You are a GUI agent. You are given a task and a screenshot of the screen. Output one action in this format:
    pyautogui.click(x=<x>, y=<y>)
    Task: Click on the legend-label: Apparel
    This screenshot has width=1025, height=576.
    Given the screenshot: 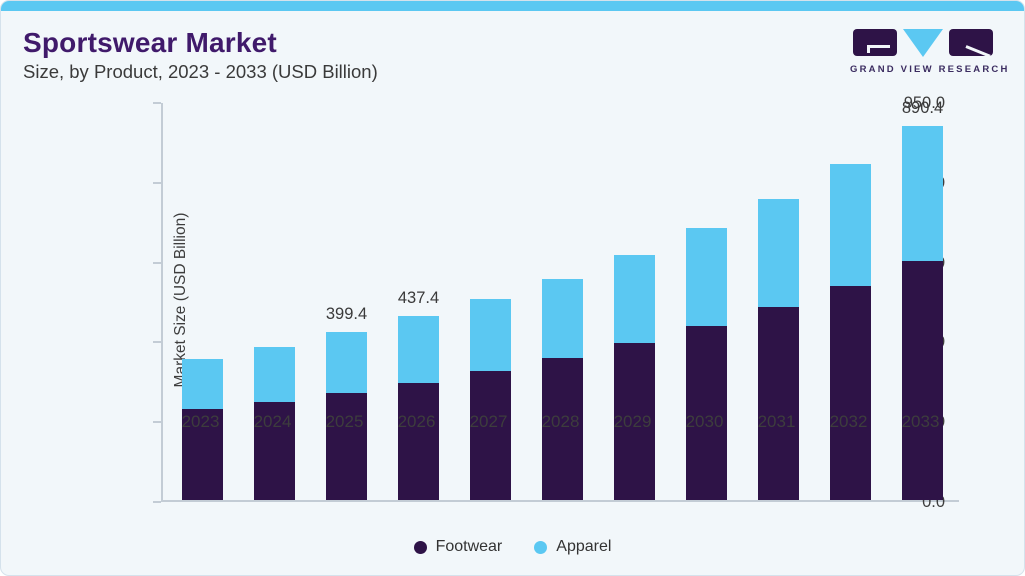 What is the action you would take?
    pyautogui.click(x=584, y=546)
    